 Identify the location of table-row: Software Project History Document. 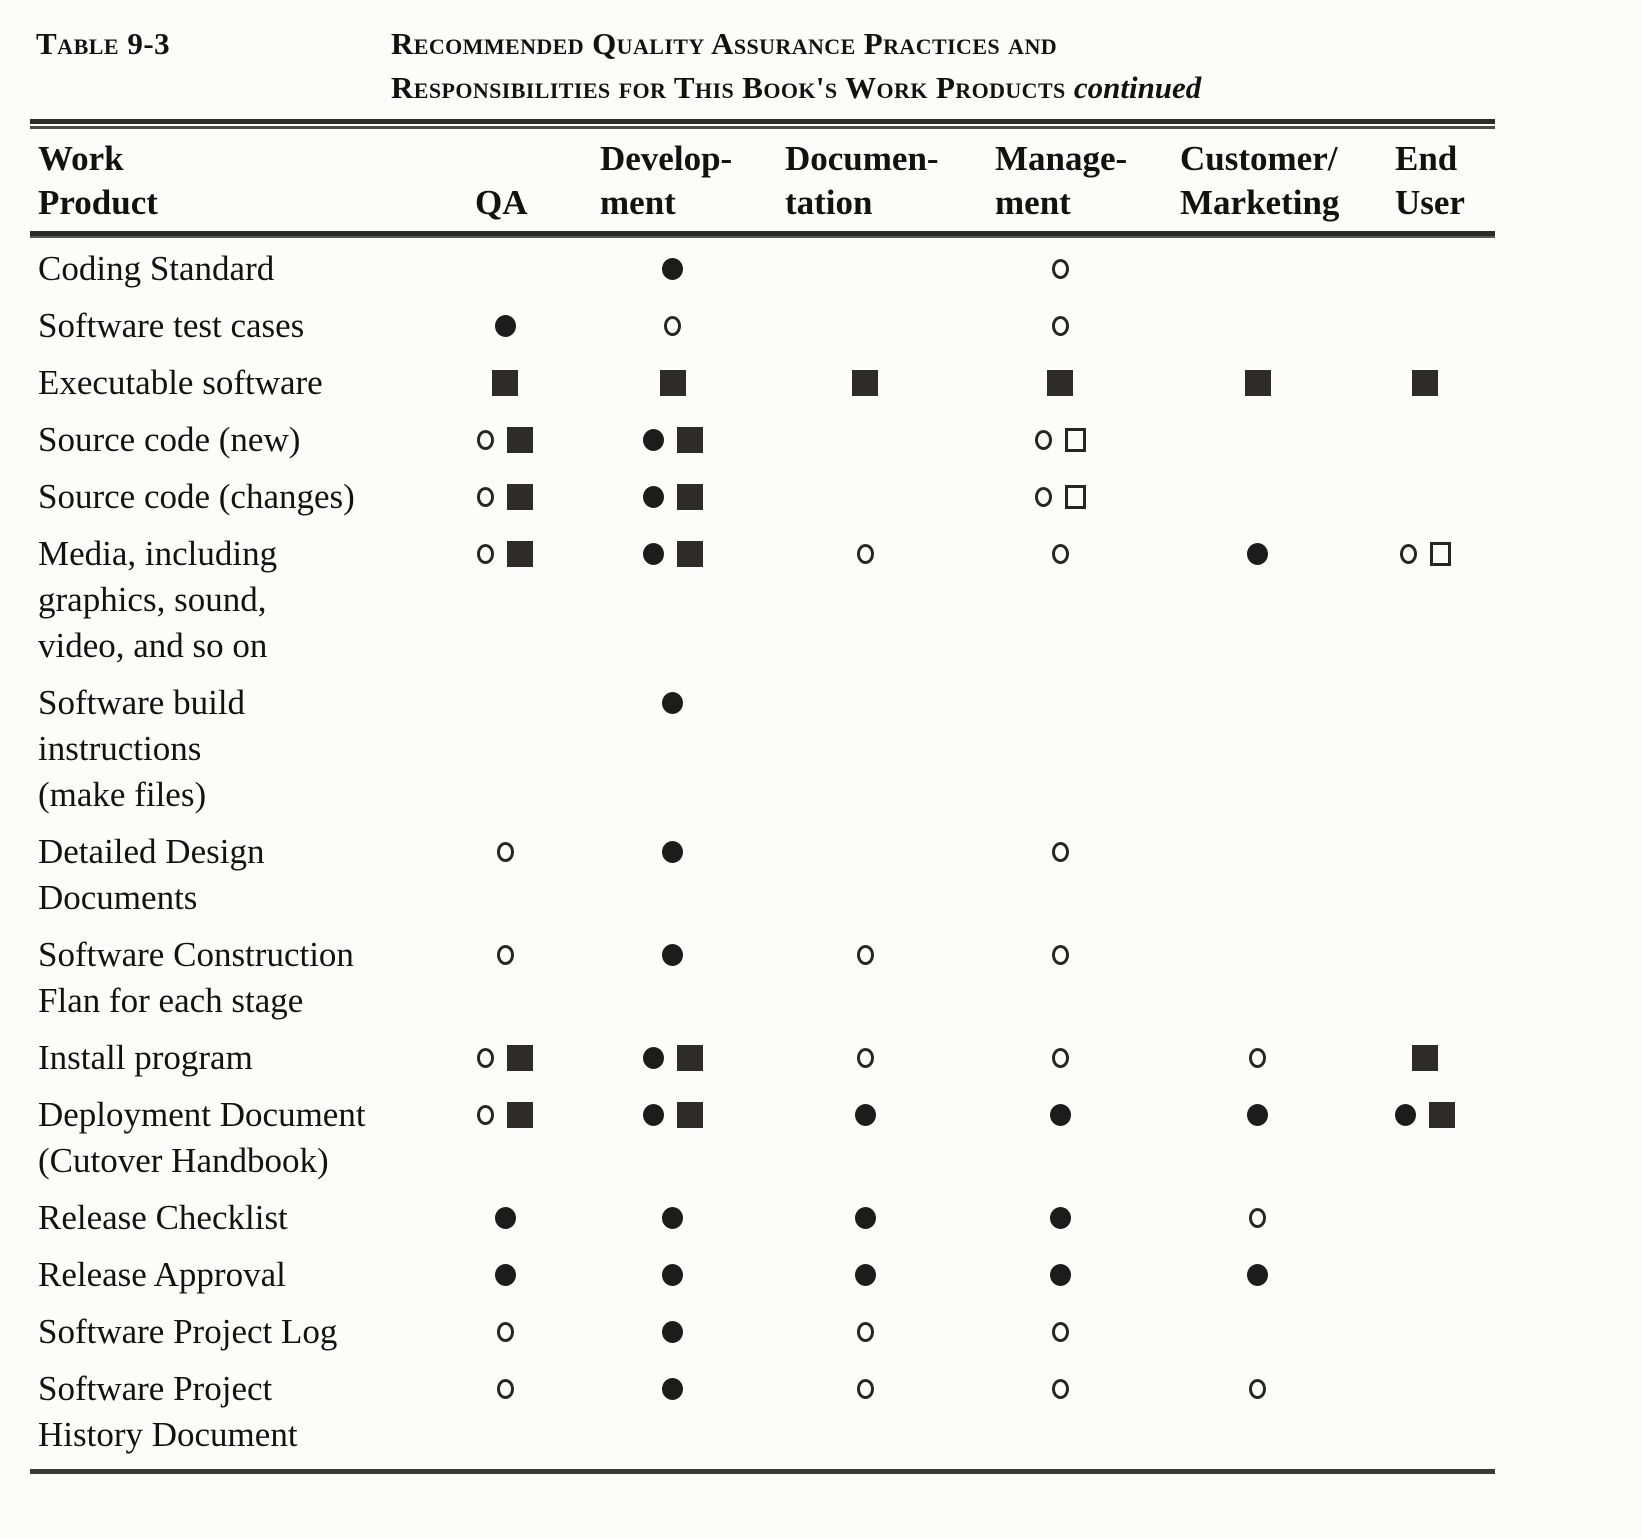
(762, 1412).